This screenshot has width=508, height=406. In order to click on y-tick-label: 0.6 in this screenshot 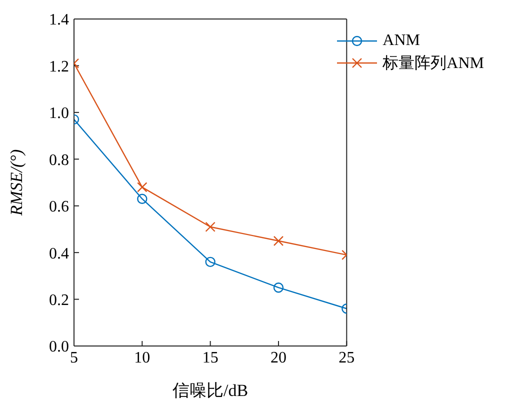, I will do `click(59, 207)`.